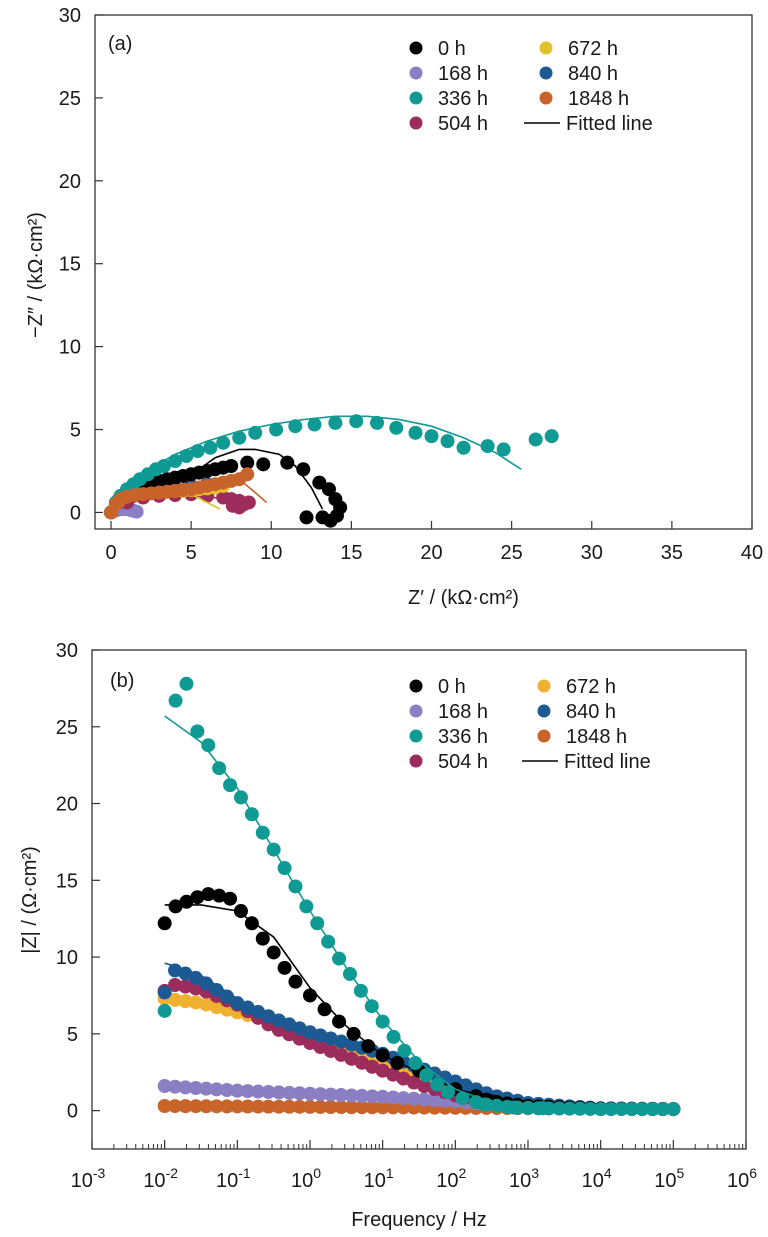 The image size is (768, 1237). I want to click on legend-item: 168 h, so click(448, 74).